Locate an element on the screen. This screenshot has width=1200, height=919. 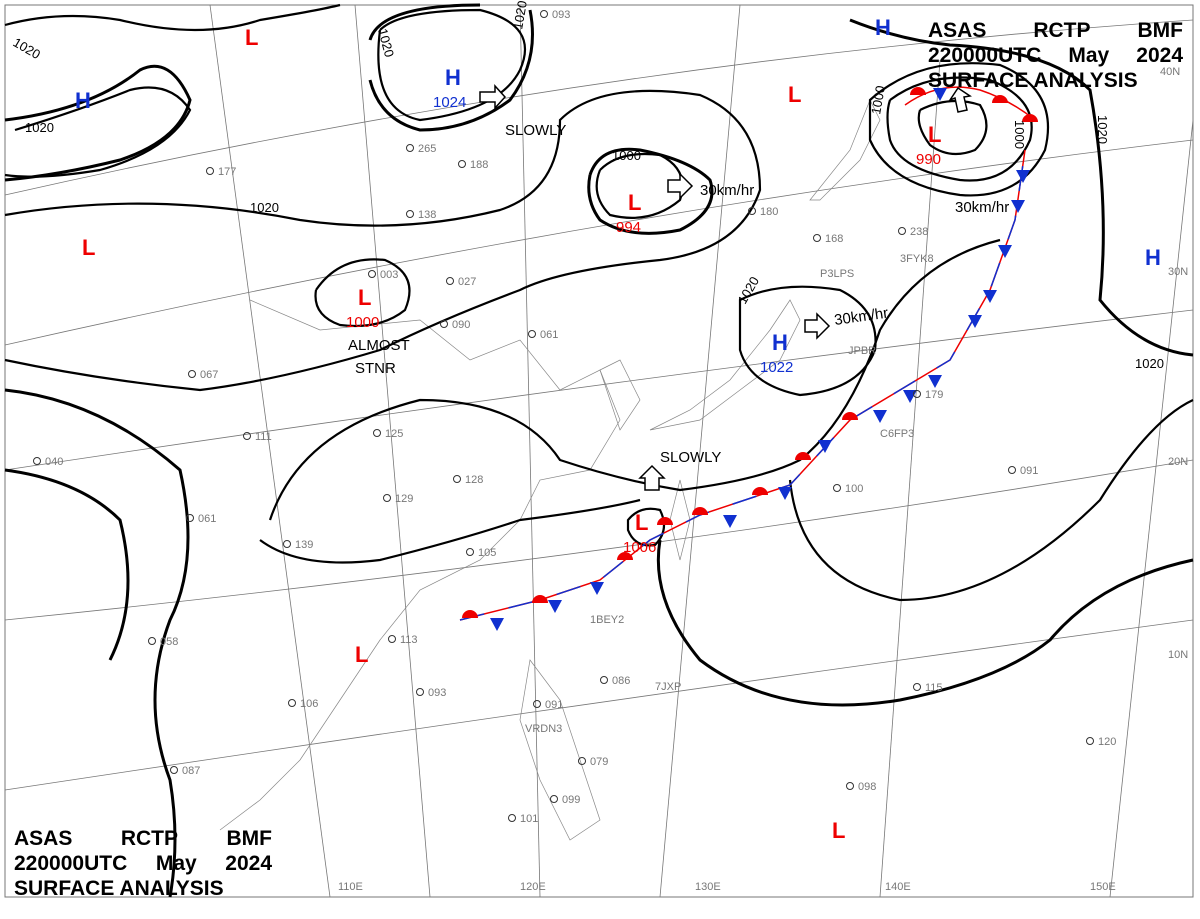
center-pressure: 990 is located at coordinates (928, 159).